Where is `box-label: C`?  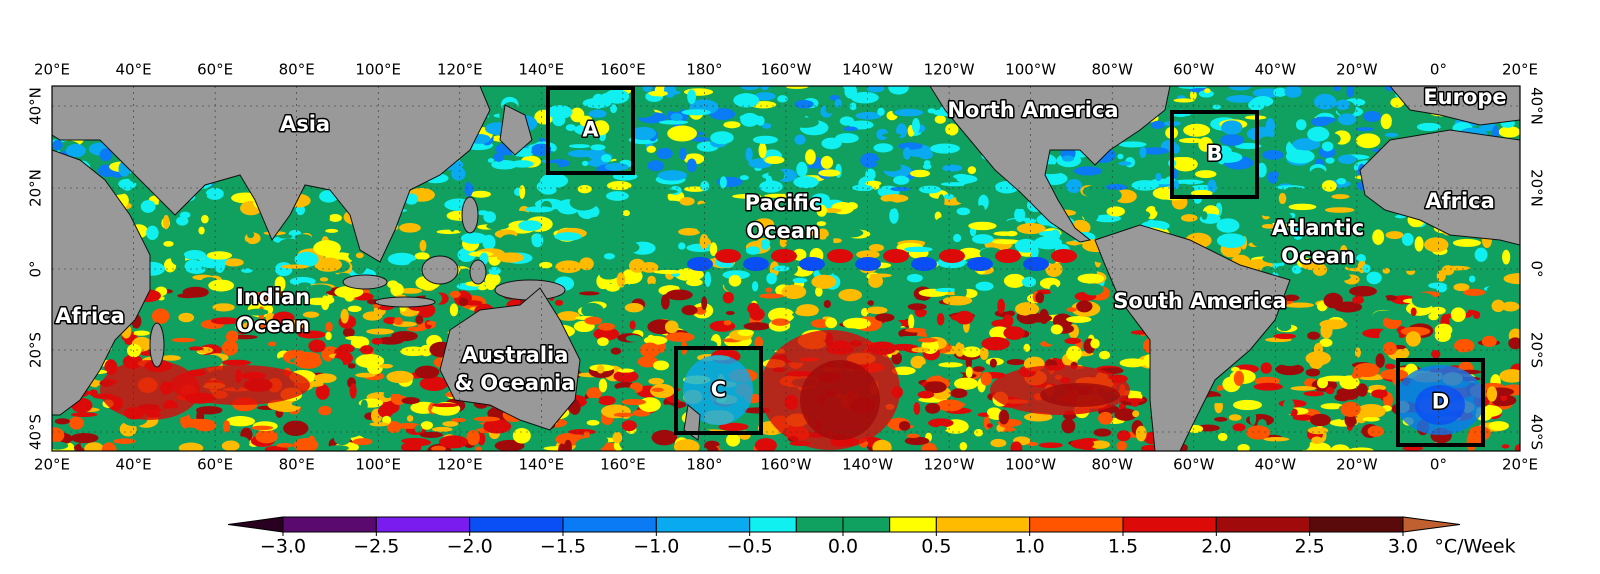
box-label: C is located at coordinates (718, 390).